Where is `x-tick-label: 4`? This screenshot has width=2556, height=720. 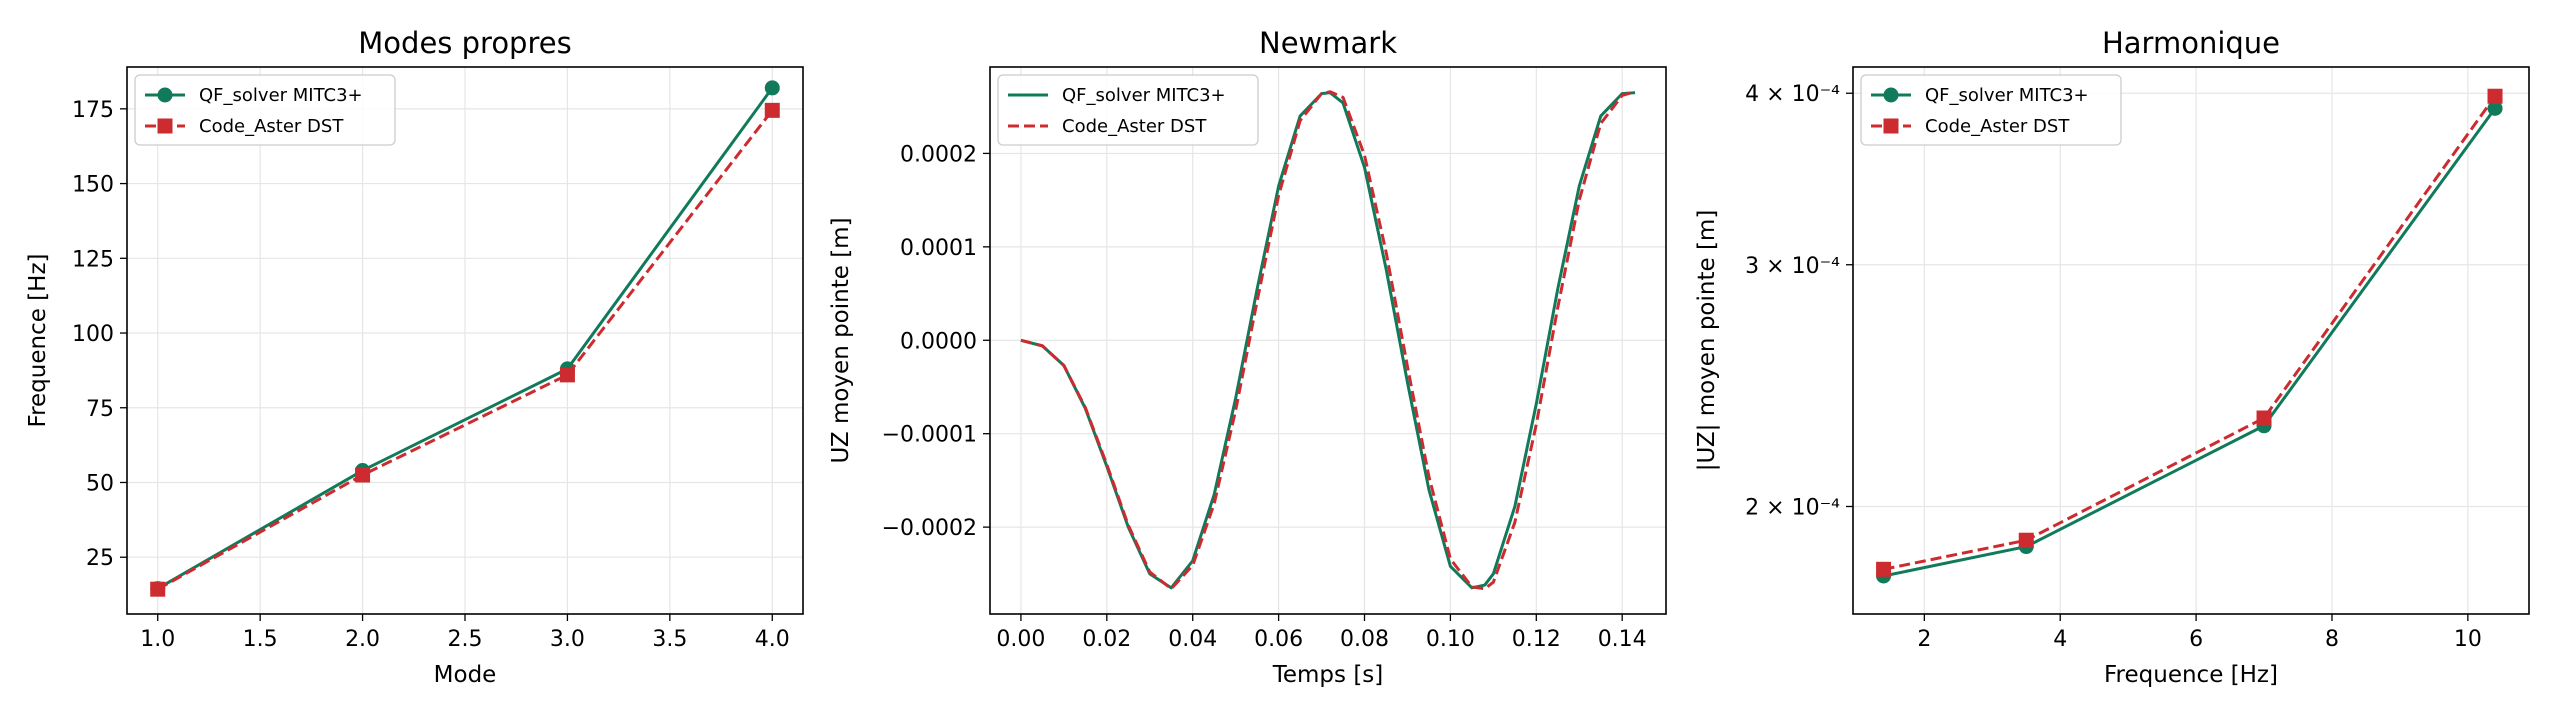 x-tick-label: 4 is located at coordinates (2060, 639).